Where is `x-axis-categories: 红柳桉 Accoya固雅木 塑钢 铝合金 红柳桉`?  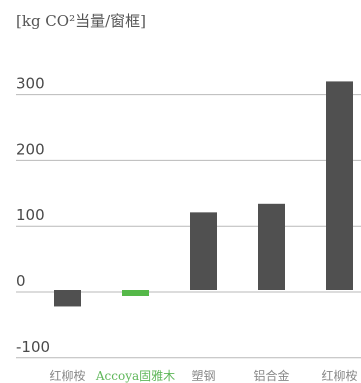 x-axis-categories: 红柳桉 Accoya固雅木 塑钢 铝合金 红柳桉 is located at coordinates (203, 375).